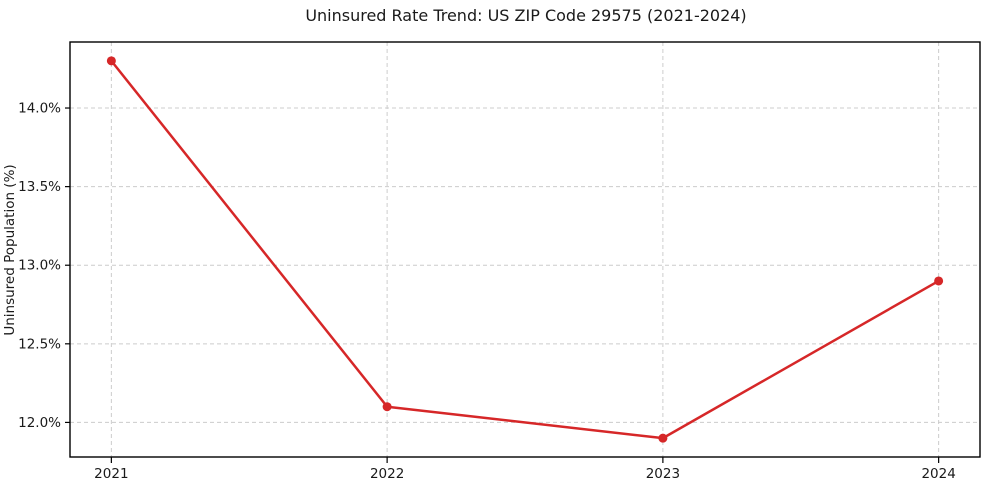  Describe the element at coordinates (111, 474) in the screenshot. I see `x-tick-label: 2021` at that location.